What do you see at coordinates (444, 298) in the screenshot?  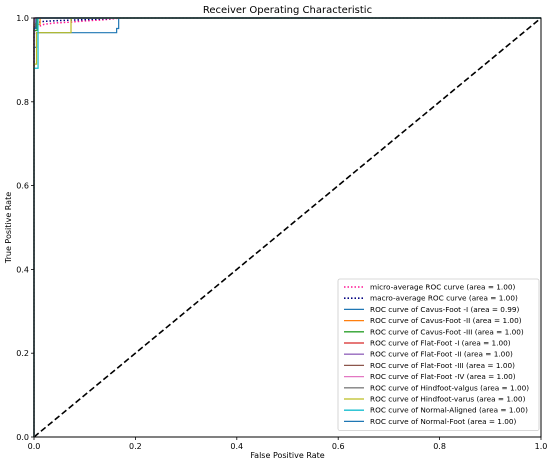 I see `legend-entry-label: macro-average ROC curve (area = 1.00)` at bounding box center [444, 298].